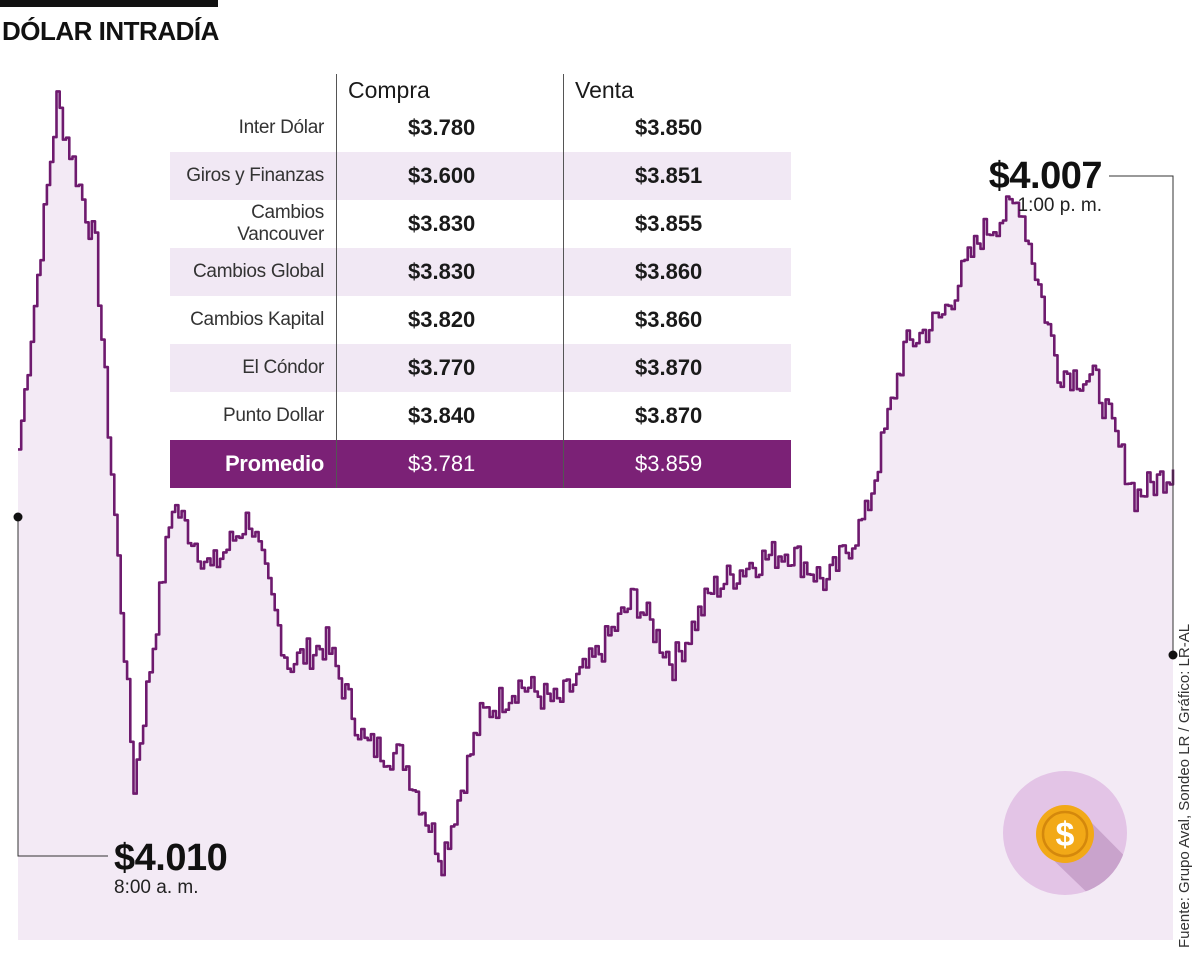 This screenshot has height=958, width=1200. I want to click on table-row: Punto Dollar $3.840 $3.870, so click(480, 416).